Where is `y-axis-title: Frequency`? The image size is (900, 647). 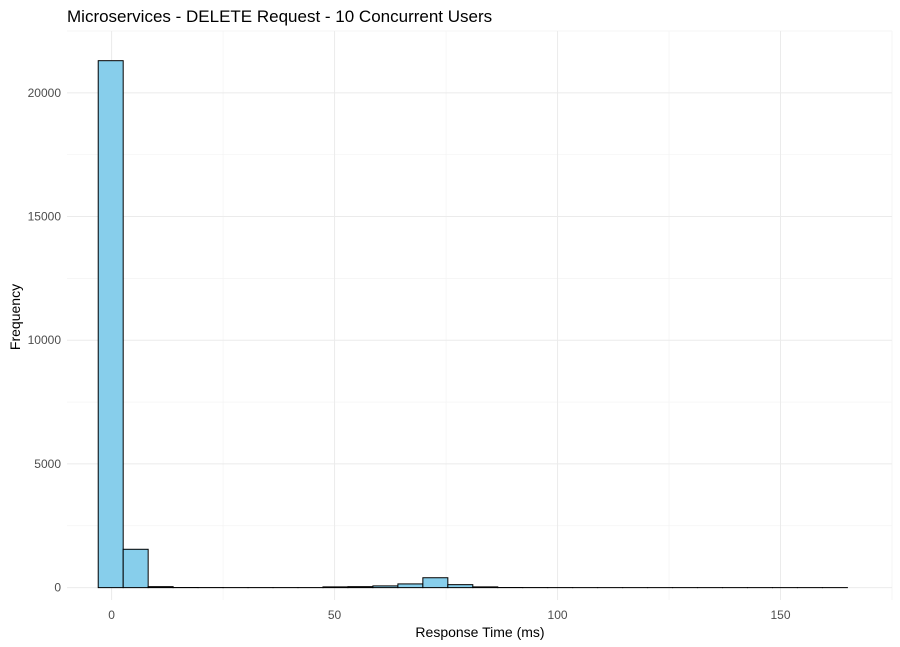 y-axis-title: Frequency is located at coordinates (15, 317).